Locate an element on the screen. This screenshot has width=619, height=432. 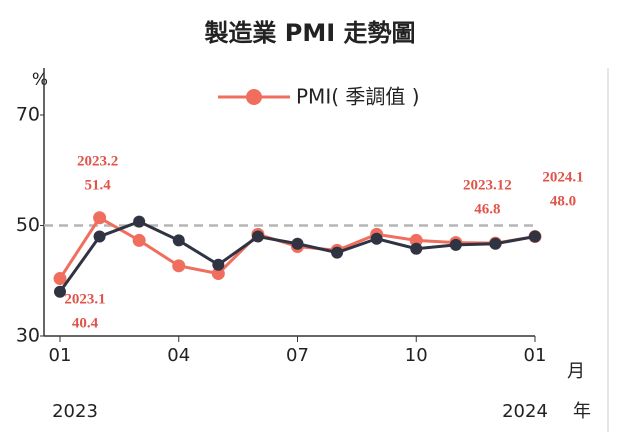
annotation-date: 2023.2 is located at coordinates (97, 161).